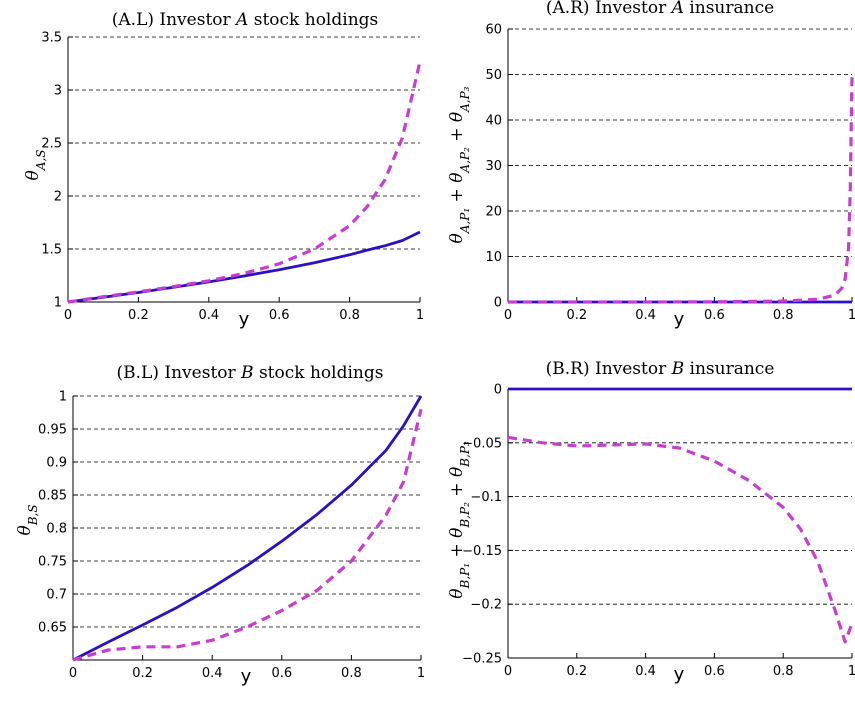 The width and height of the screenshot is (855, 715). I want to click on panel-bl-ytick-label: 0.8, so click(56, 529).